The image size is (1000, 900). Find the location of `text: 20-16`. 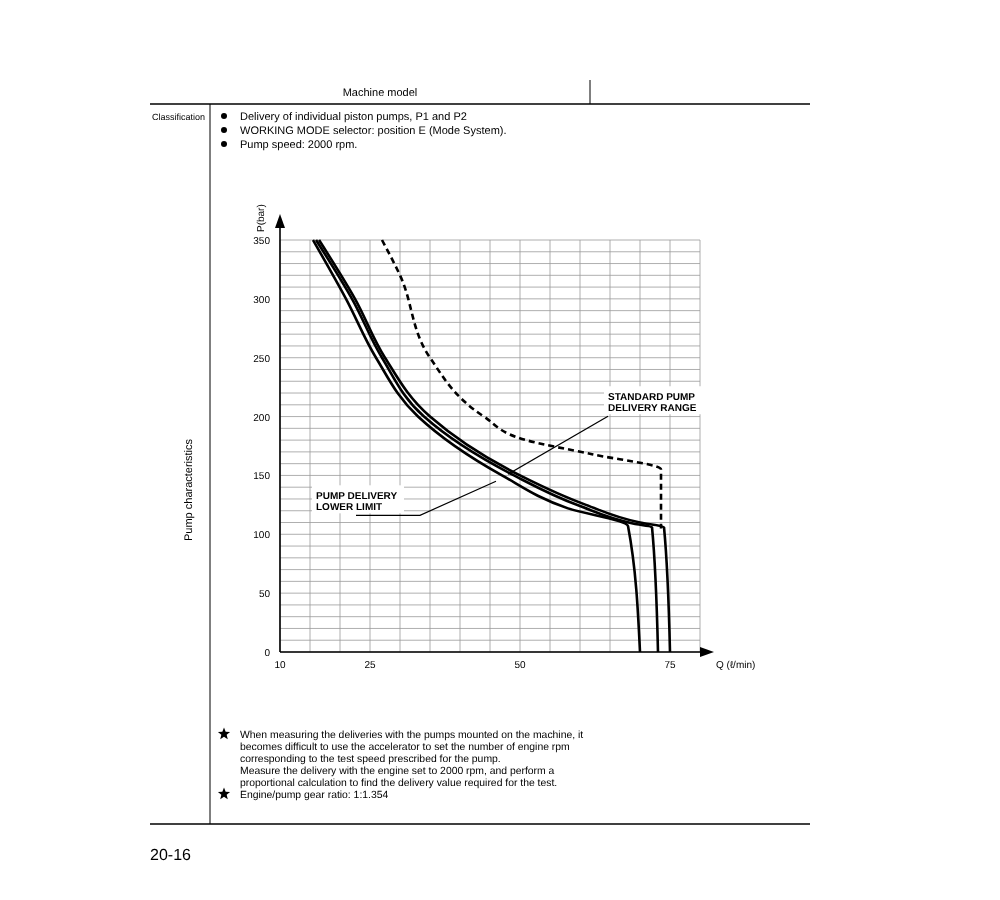

text: 20-16 is located at coordinates (171, 855).